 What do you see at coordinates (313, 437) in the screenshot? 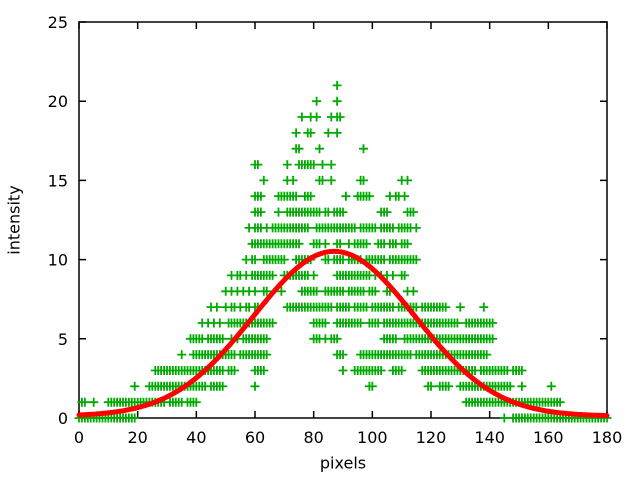
I see `x-tick-label: 80` at bounding box center [313, 437].